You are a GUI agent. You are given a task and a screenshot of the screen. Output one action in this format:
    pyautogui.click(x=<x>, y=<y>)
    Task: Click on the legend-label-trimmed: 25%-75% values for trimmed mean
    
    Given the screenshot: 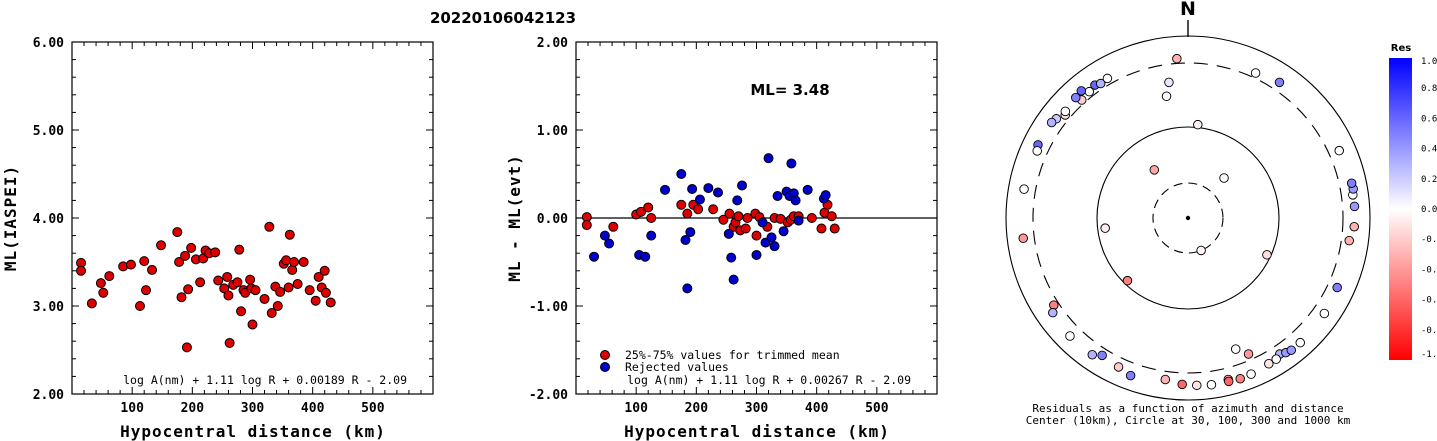 What is the action you would take?
    pyautogui.click(x=732, y=355)
    